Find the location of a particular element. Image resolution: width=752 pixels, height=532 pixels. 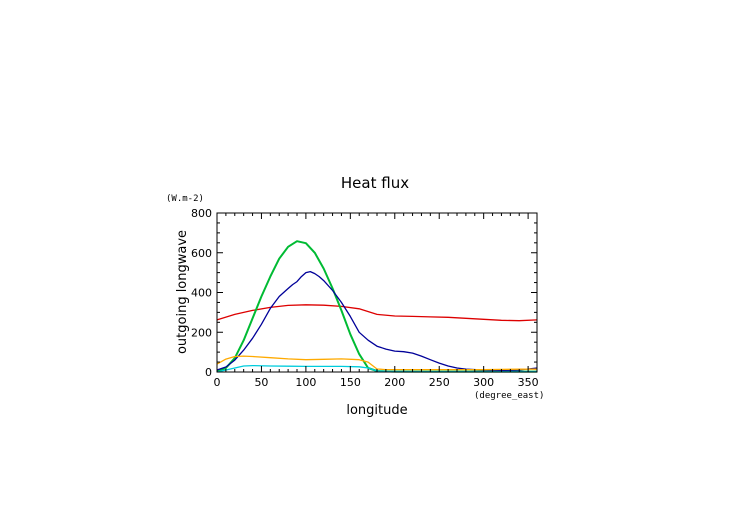

x-tick-label: 0 is located at coordinates (217, 382).